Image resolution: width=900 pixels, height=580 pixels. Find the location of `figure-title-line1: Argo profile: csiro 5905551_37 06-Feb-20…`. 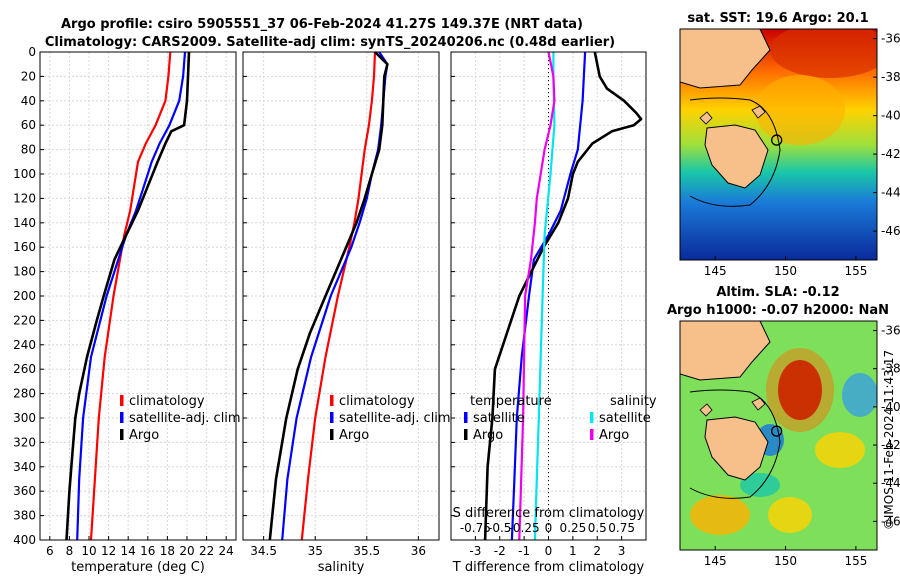

figure-title-line1: Argo profile: csiro 5905551_37 06-Feb-20… is located at coordinates (322, 24).